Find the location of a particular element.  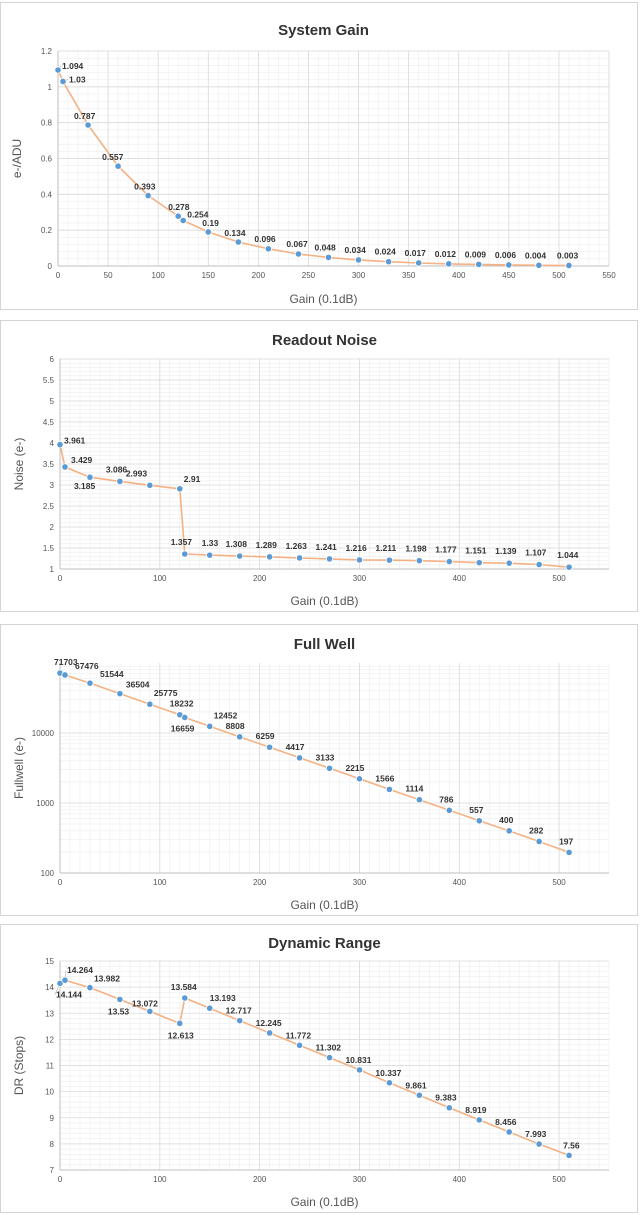

data-label: 12.245 is located at coordinates (269, 1023).